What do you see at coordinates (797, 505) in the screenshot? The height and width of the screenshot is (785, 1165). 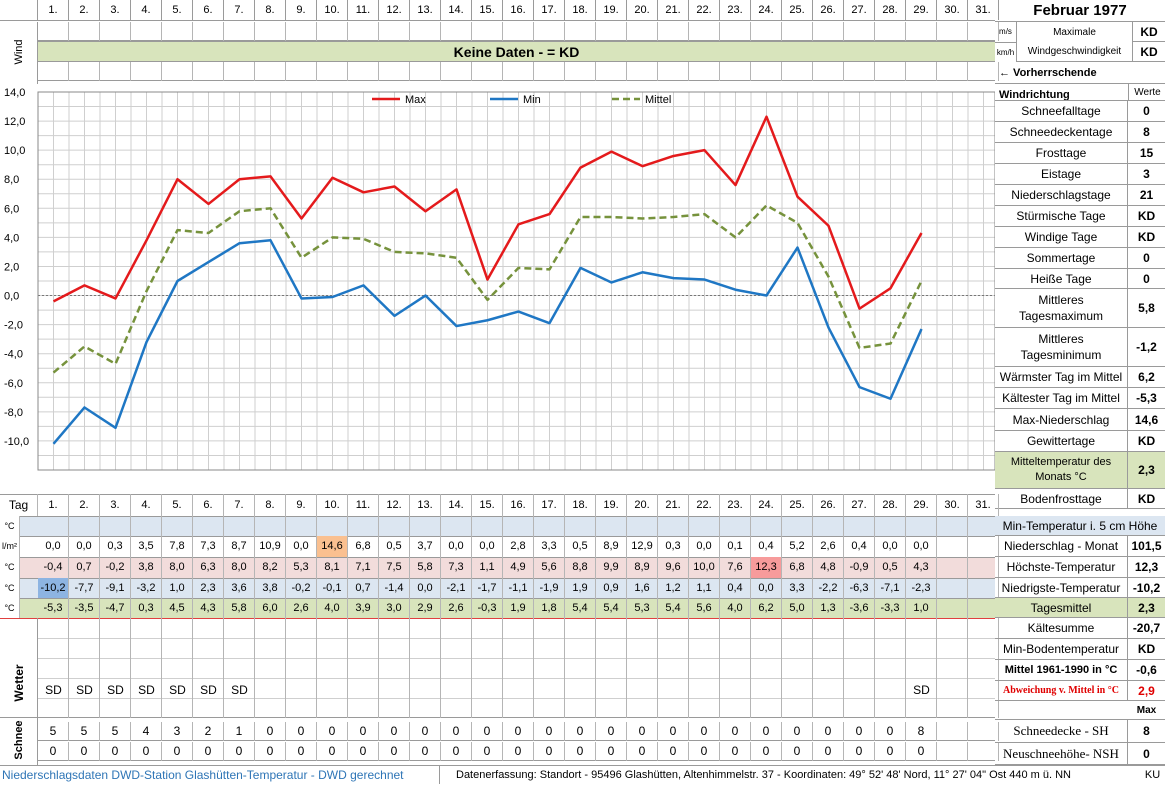 I see `table-day-header: 25.` at bounding box center [797, 505].